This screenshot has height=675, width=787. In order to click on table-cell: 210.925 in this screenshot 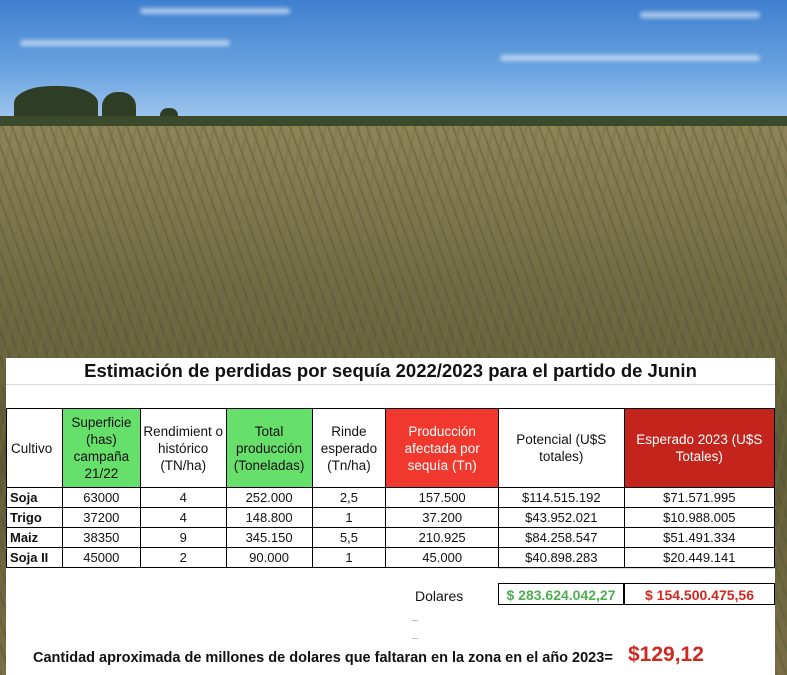, I will do `click(442, 537)`.